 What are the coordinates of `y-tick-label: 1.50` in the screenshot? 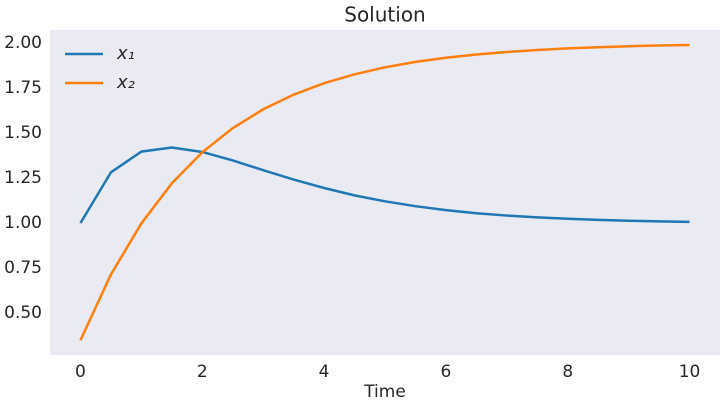 It's located at (23, 133).